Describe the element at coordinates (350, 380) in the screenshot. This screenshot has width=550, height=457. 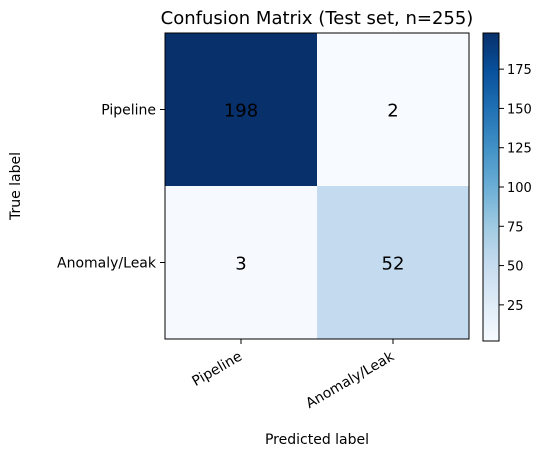
I see `x-tick-label: Anomaly/Leak` at that location.